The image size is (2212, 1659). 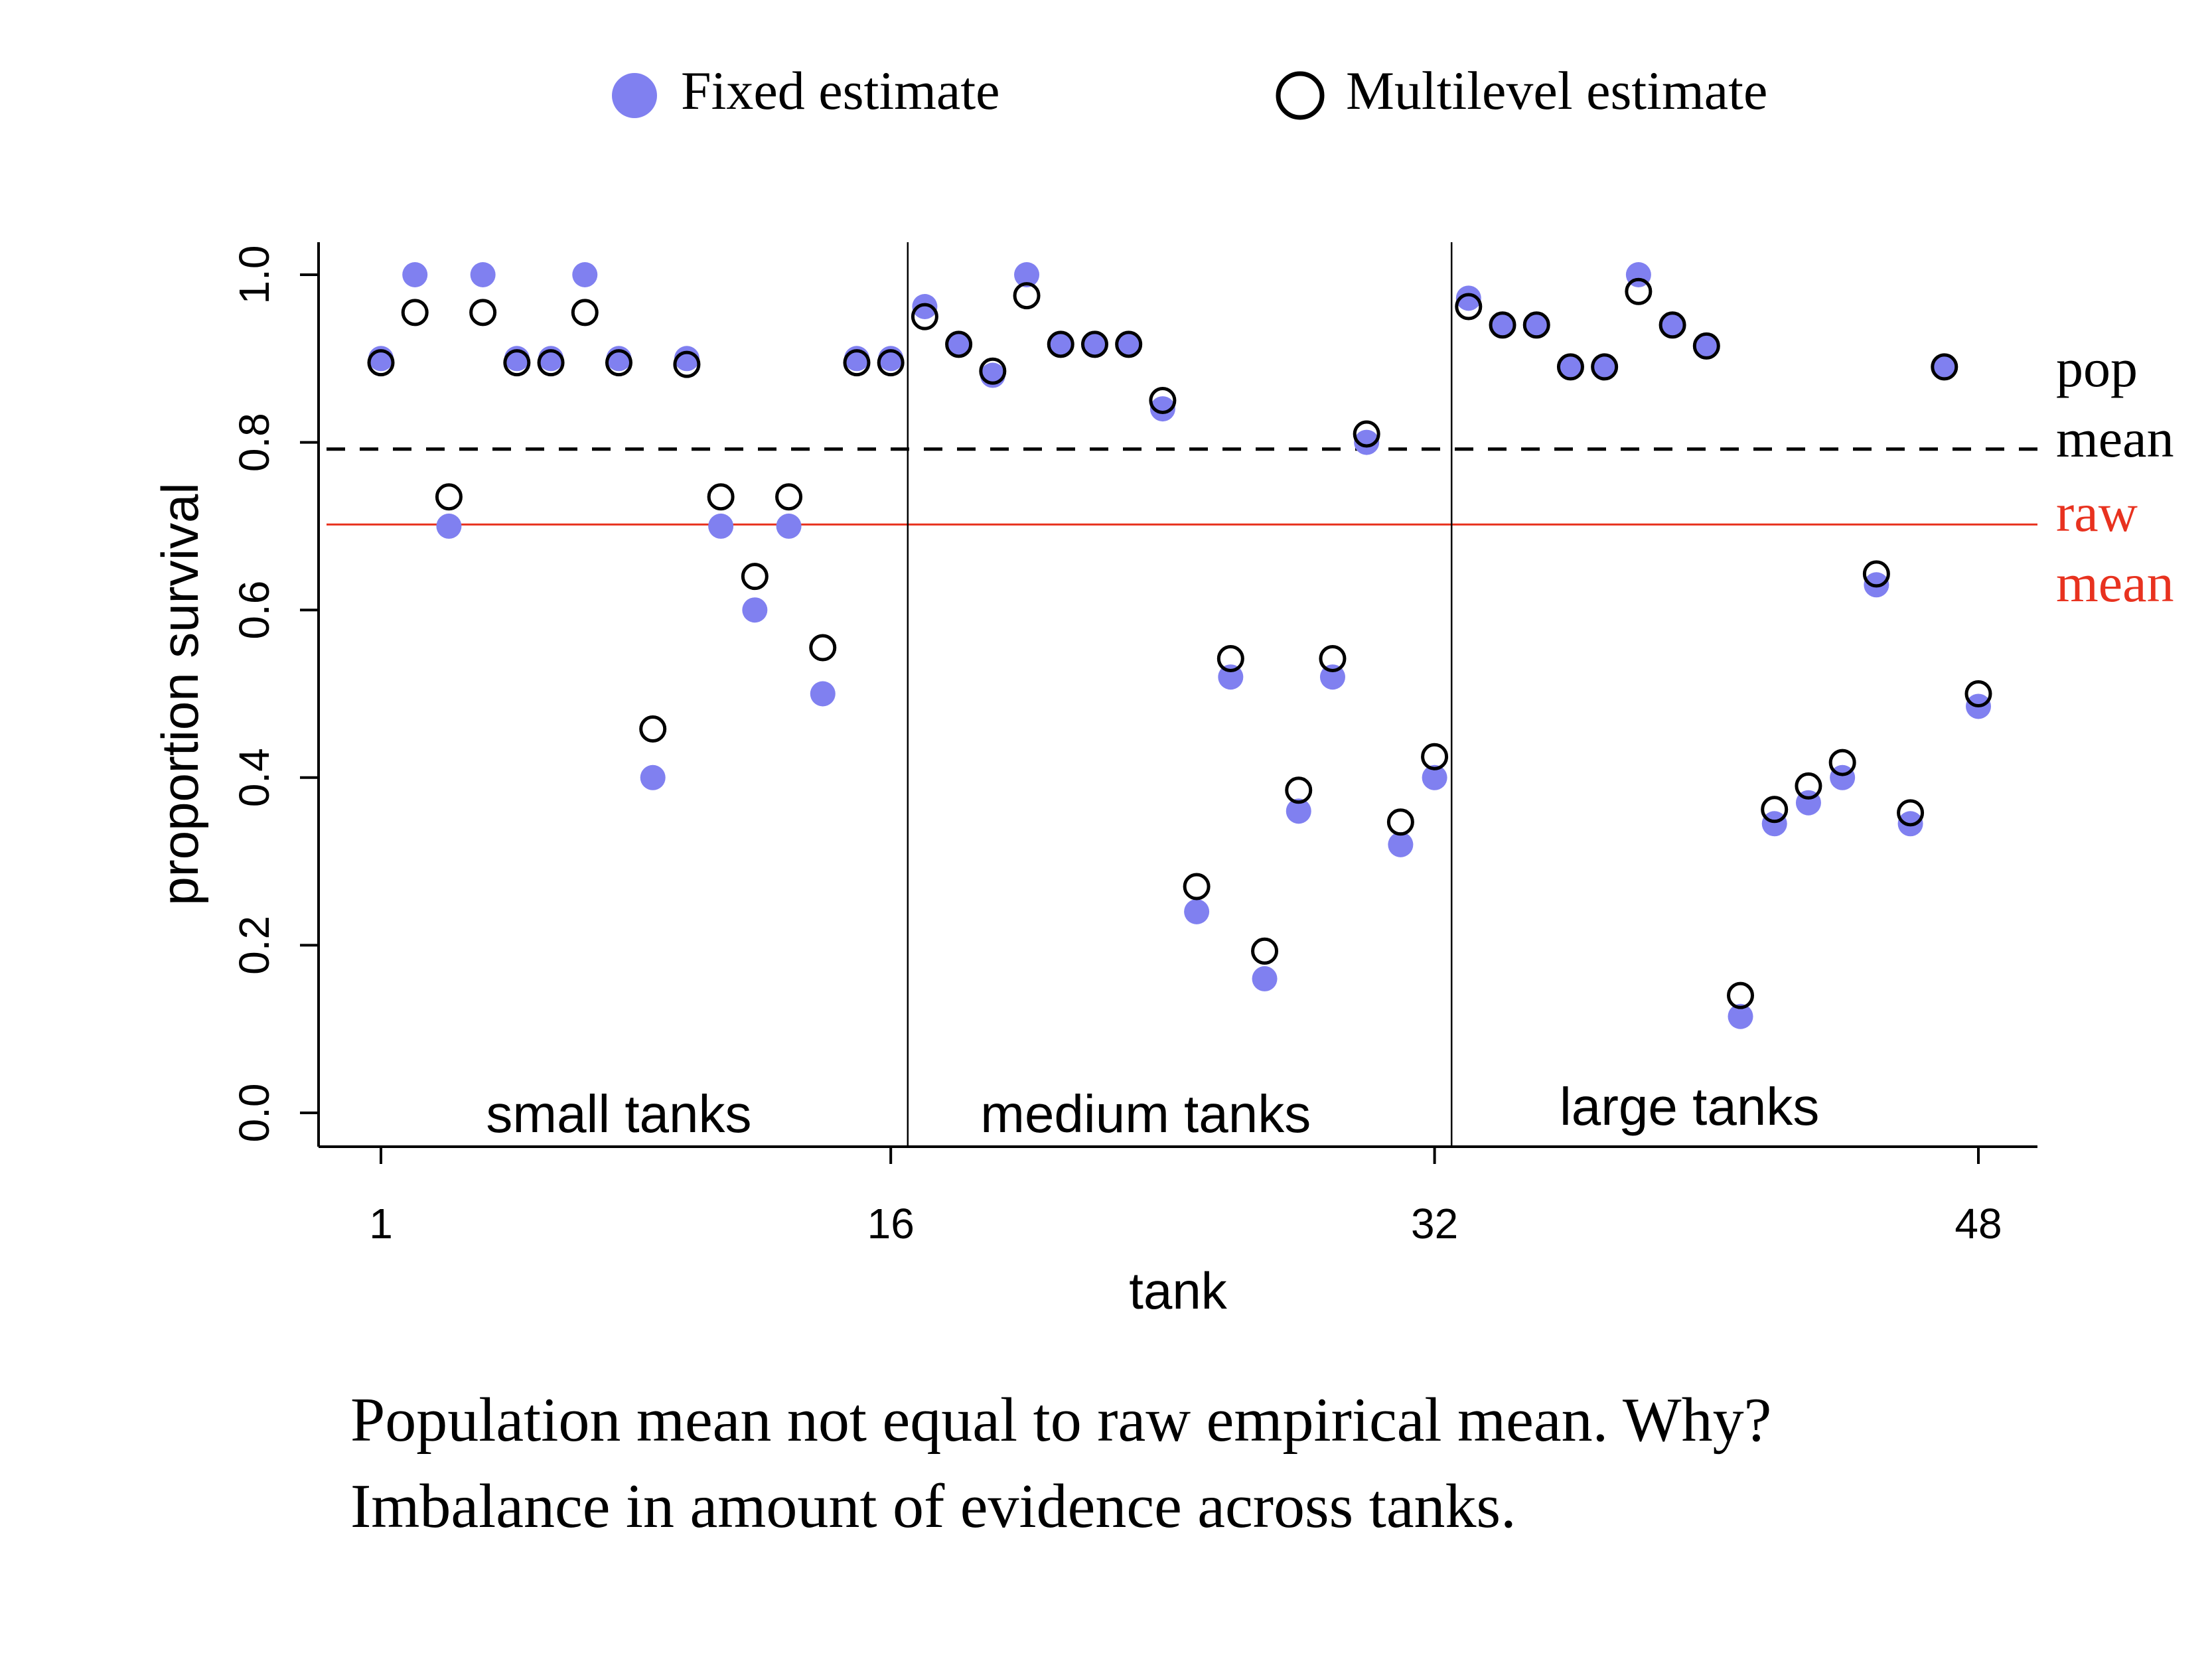 I want to click on y-tick-label: 1.0, so click(x=254, y=275).